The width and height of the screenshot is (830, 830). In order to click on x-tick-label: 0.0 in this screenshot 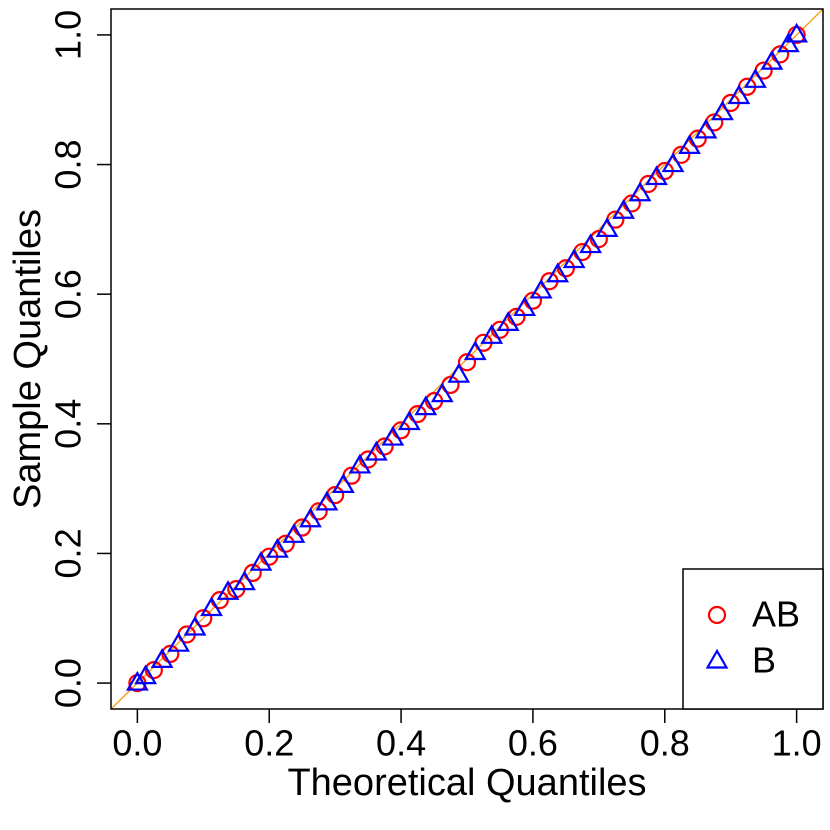, I will do `click(137, 743)`.